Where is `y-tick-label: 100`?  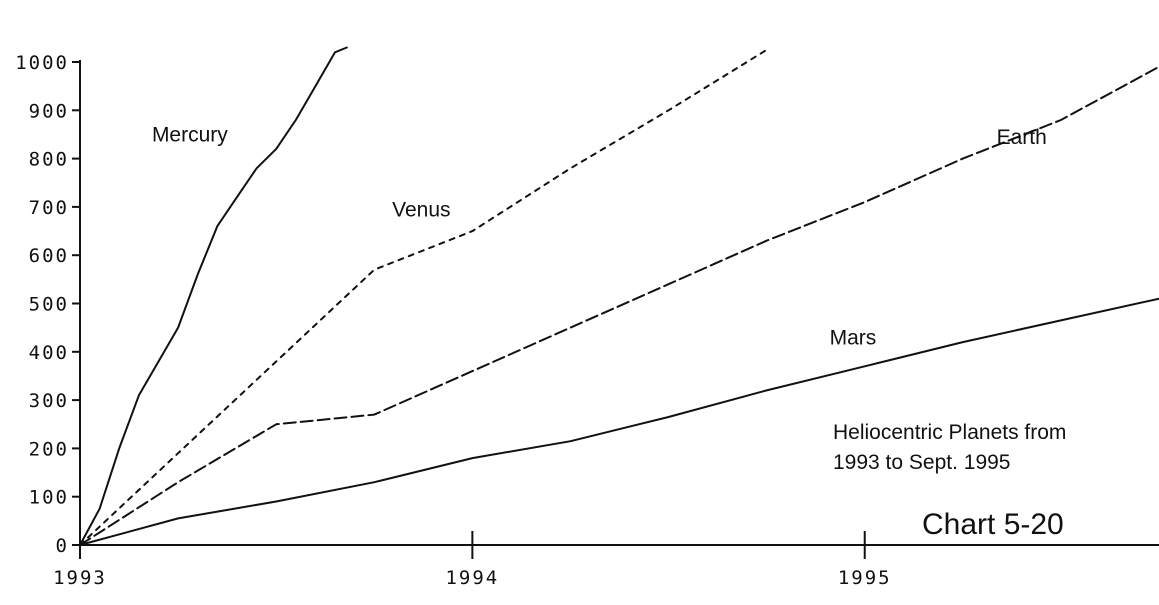
y-tick-label: 100 is located at coordinates (49, 498).